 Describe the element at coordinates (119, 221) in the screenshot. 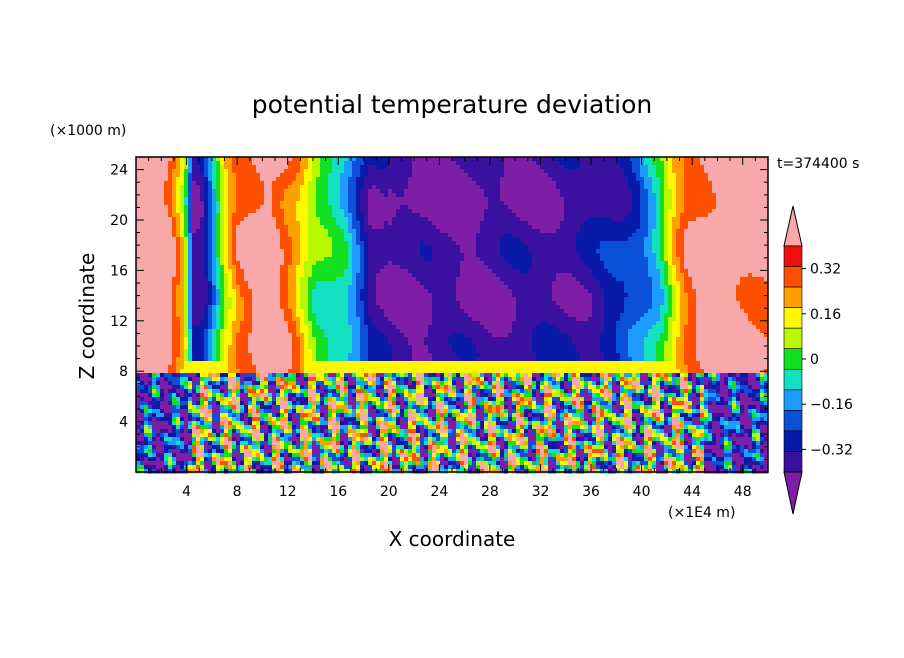

I see `y-tick-label: 20` at that location.